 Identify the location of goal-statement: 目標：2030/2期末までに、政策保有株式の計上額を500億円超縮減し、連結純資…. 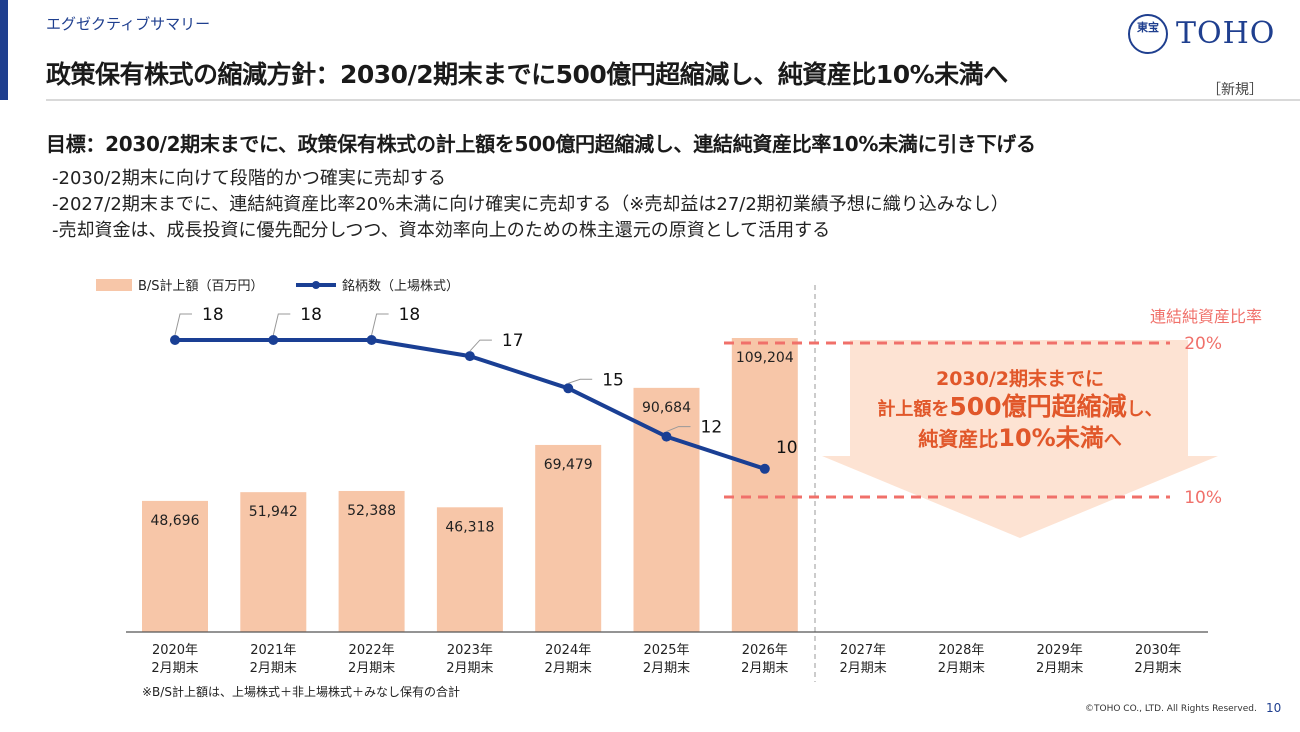
(541, 144).